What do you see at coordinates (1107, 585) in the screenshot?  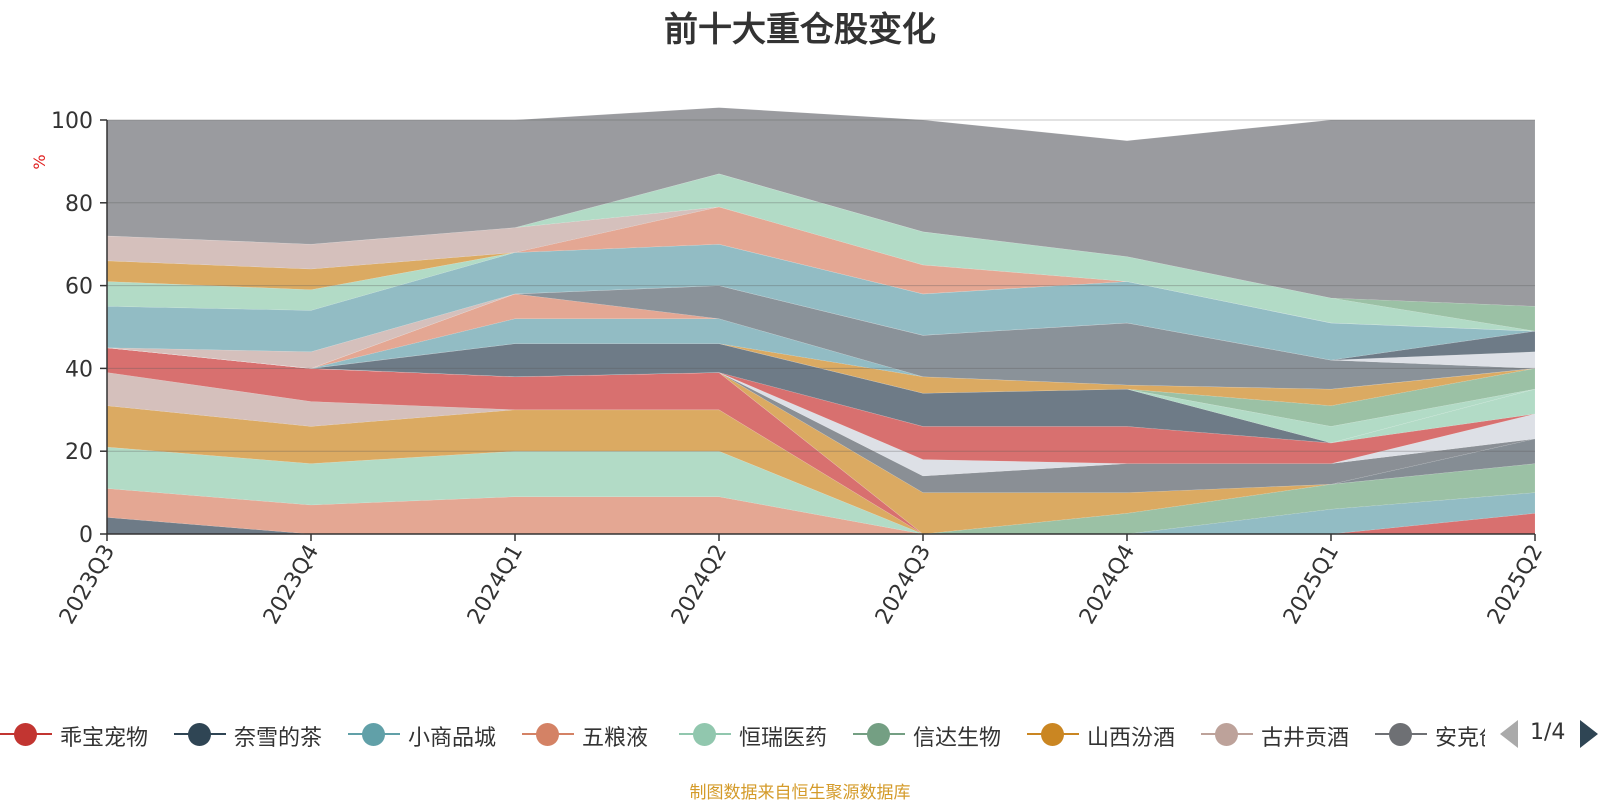 I see `x-tick-label: 2024Q4` at bounding box center [1107, 585].